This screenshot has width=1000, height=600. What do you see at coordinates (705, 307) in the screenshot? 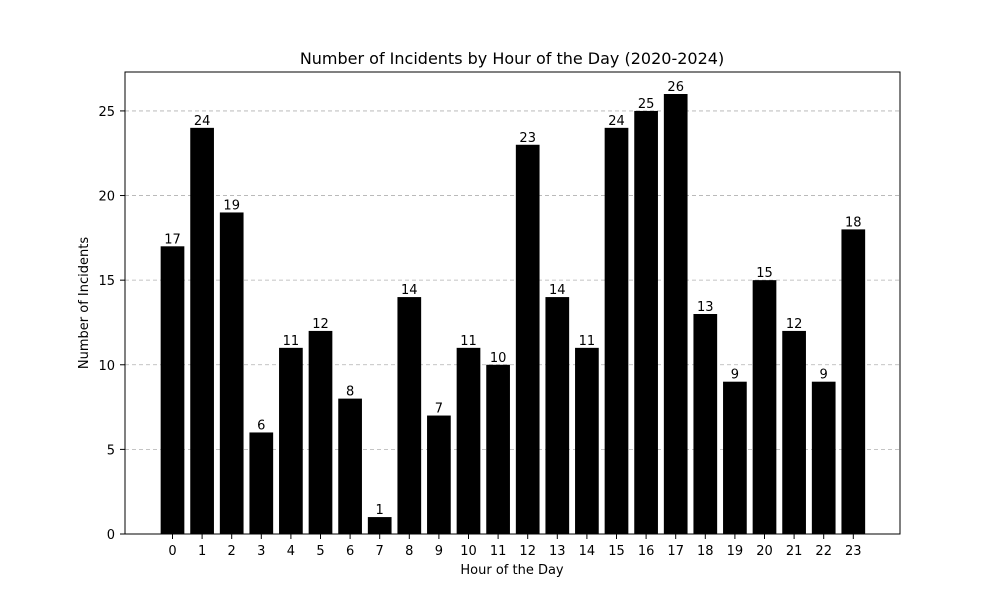
I see `data-label-hour-18: 13` at bounding box center [705, 307].